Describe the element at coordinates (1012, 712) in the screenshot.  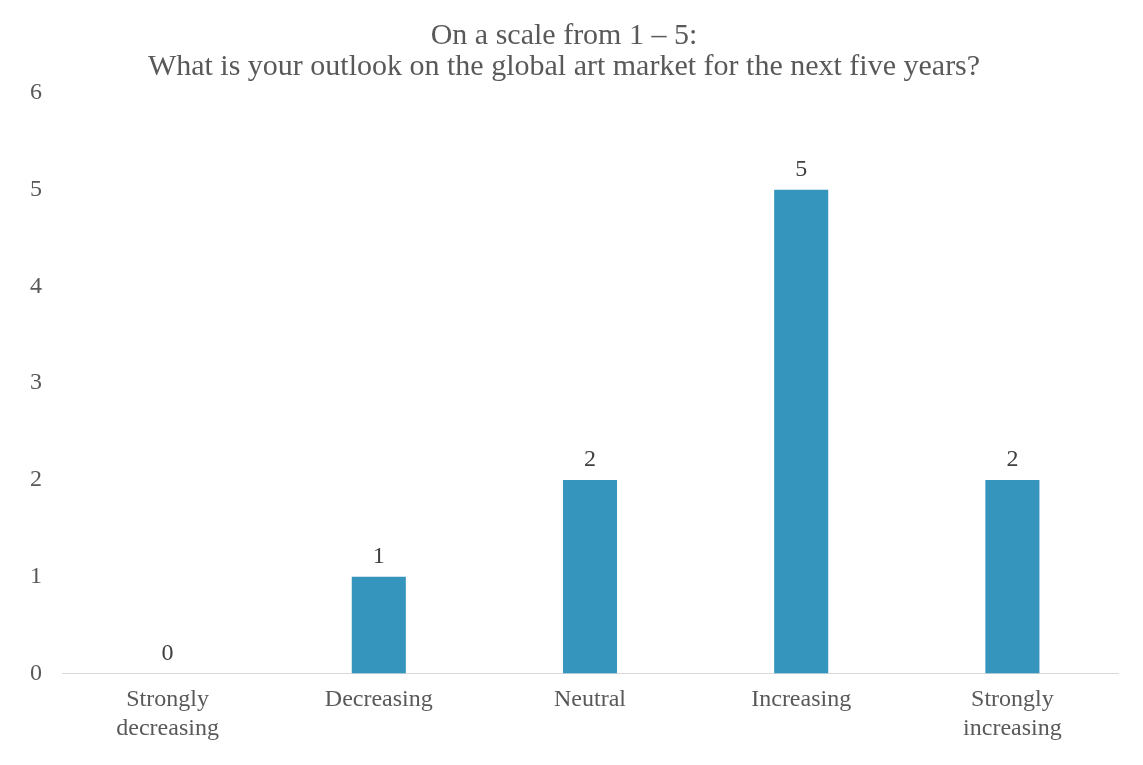
I see `x-tick-label: Strongly increasing` at that location.